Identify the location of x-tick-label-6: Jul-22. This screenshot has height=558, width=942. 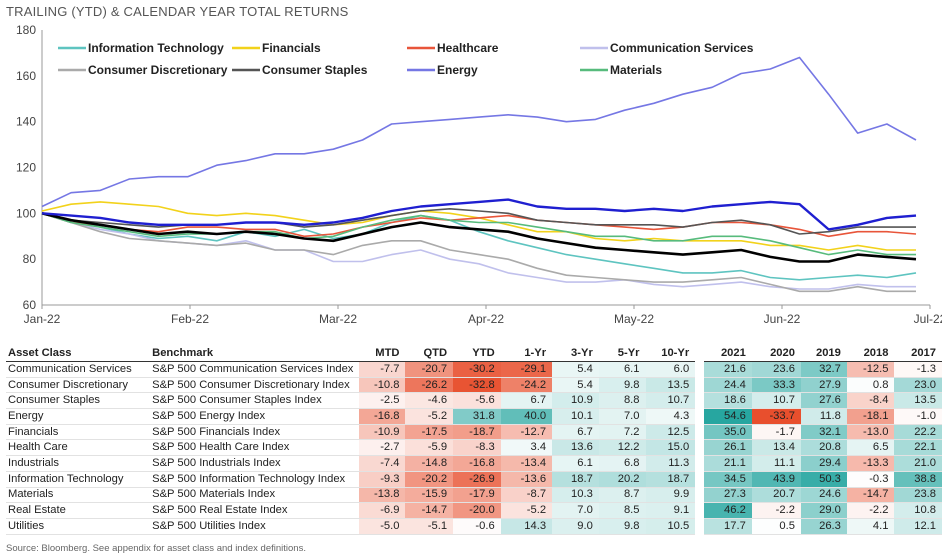
(928, 319).